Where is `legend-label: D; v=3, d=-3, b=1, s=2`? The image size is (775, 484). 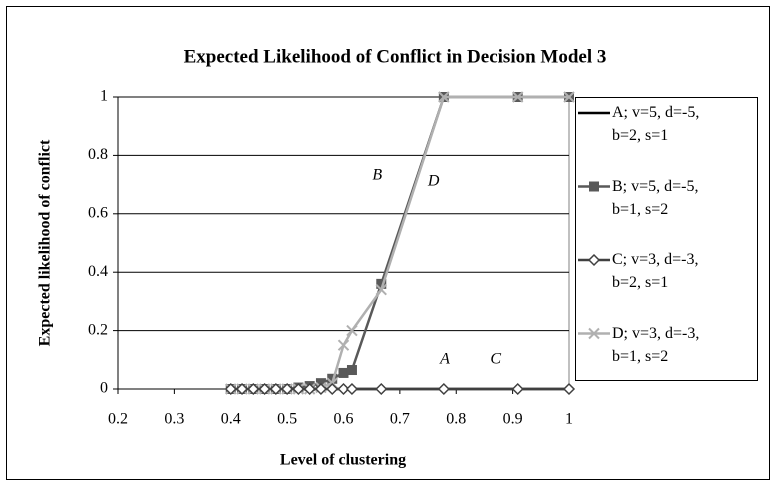
legend-label: D; v=3, d=-3, b=1, s=2 is located at coordinates (656, 344).